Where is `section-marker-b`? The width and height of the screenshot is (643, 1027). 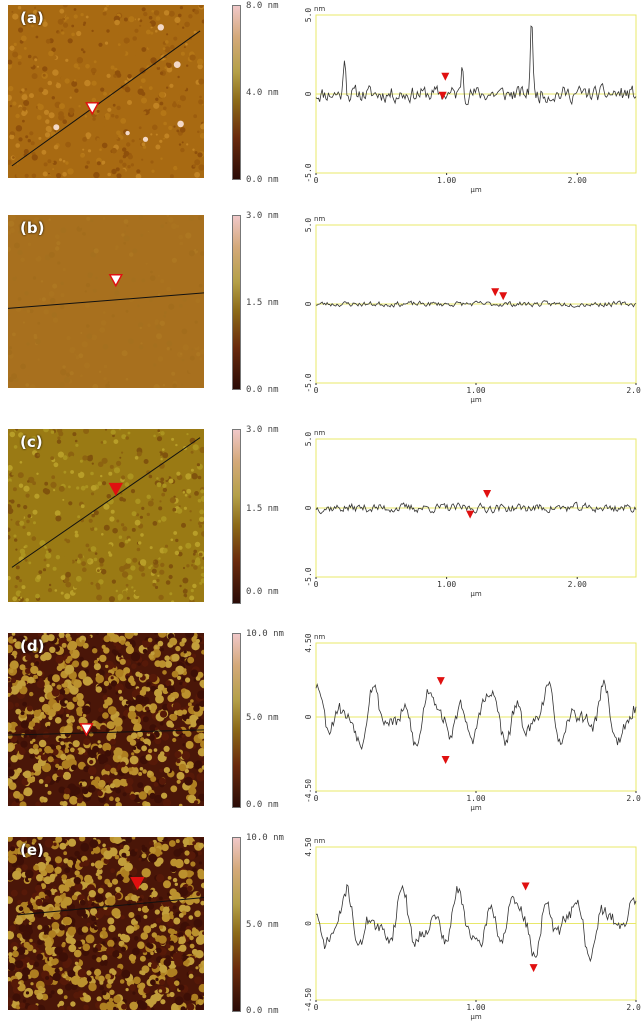 section-marker-b is located at coordinates (115, 281).